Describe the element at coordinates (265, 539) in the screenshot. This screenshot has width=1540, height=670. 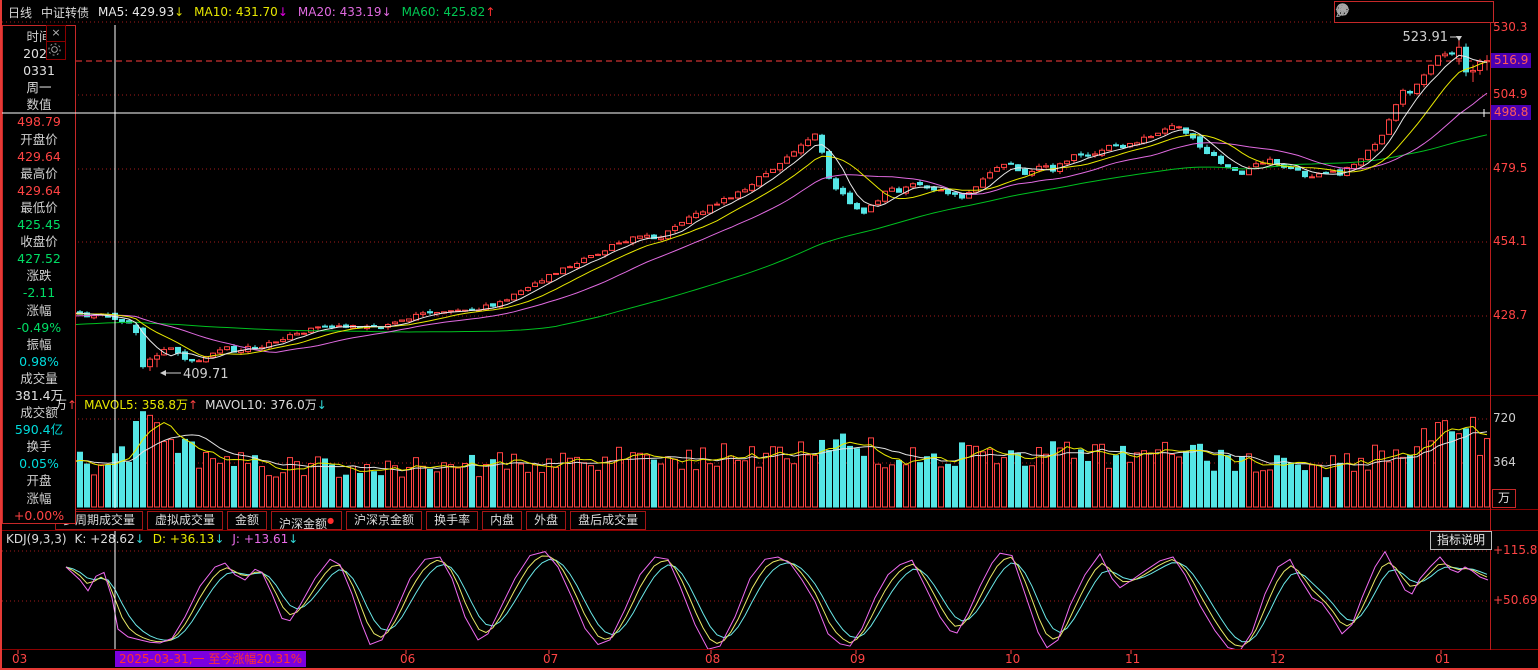
I see `kdj-j: J: +13.61↓` at that location.